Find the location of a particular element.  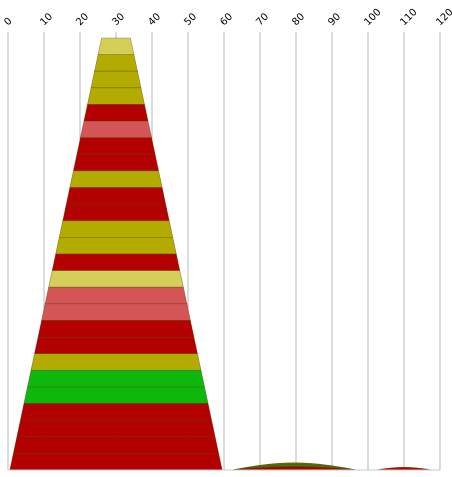

x-tick-label: 50 is located at coordinates (190, 19).